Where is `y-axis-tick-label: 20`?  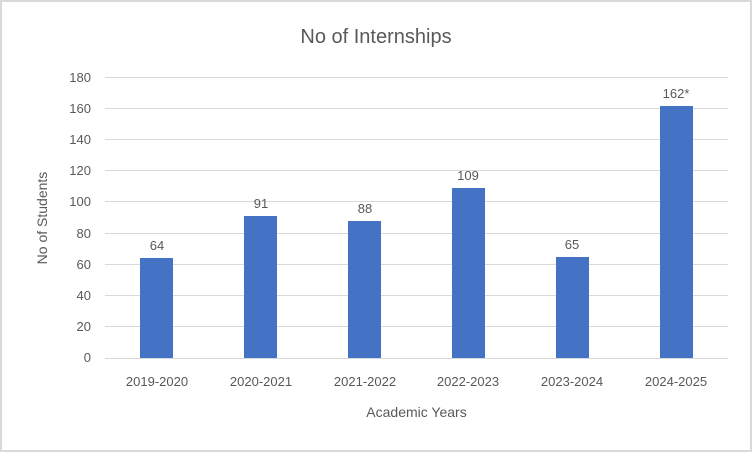 y-axis-tick-label: 20 is located at coordinates (83, 326).